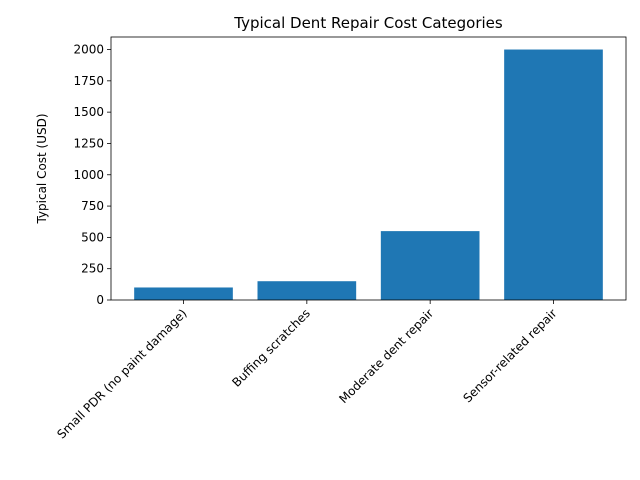  Describe the element at coordinates (368, 23) in the screenshot. I see `chart-title: Typical Dent Repair Cost Categories` at that location.